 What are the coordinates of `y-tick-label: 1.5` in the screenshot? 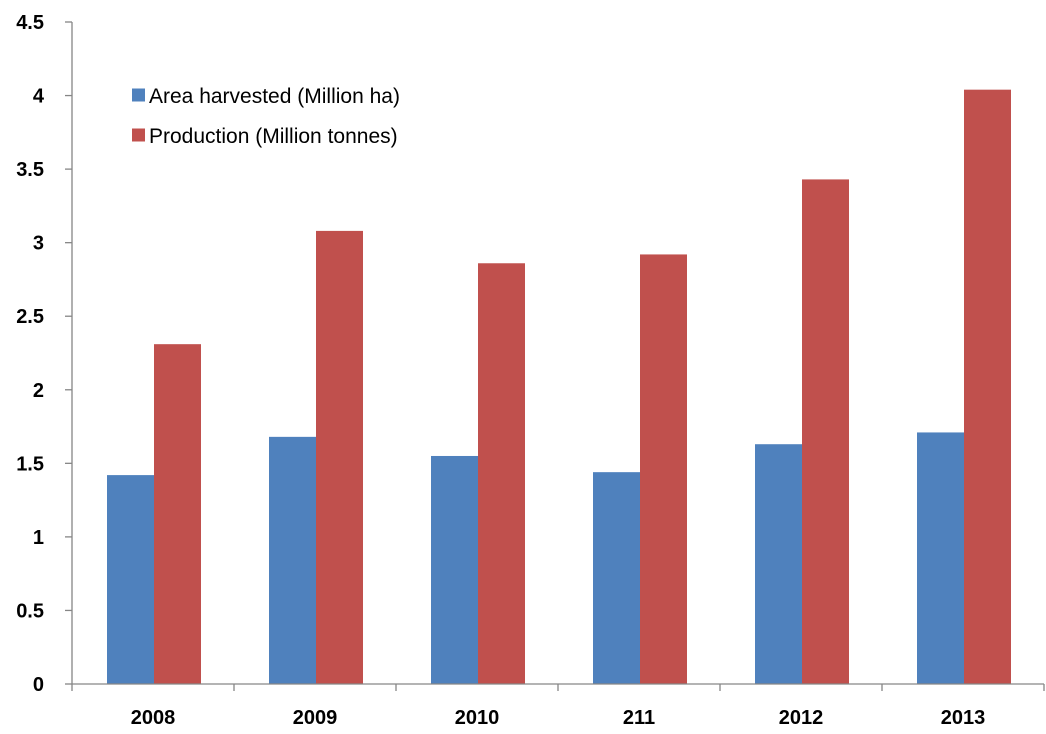 It's located at (30, 464).